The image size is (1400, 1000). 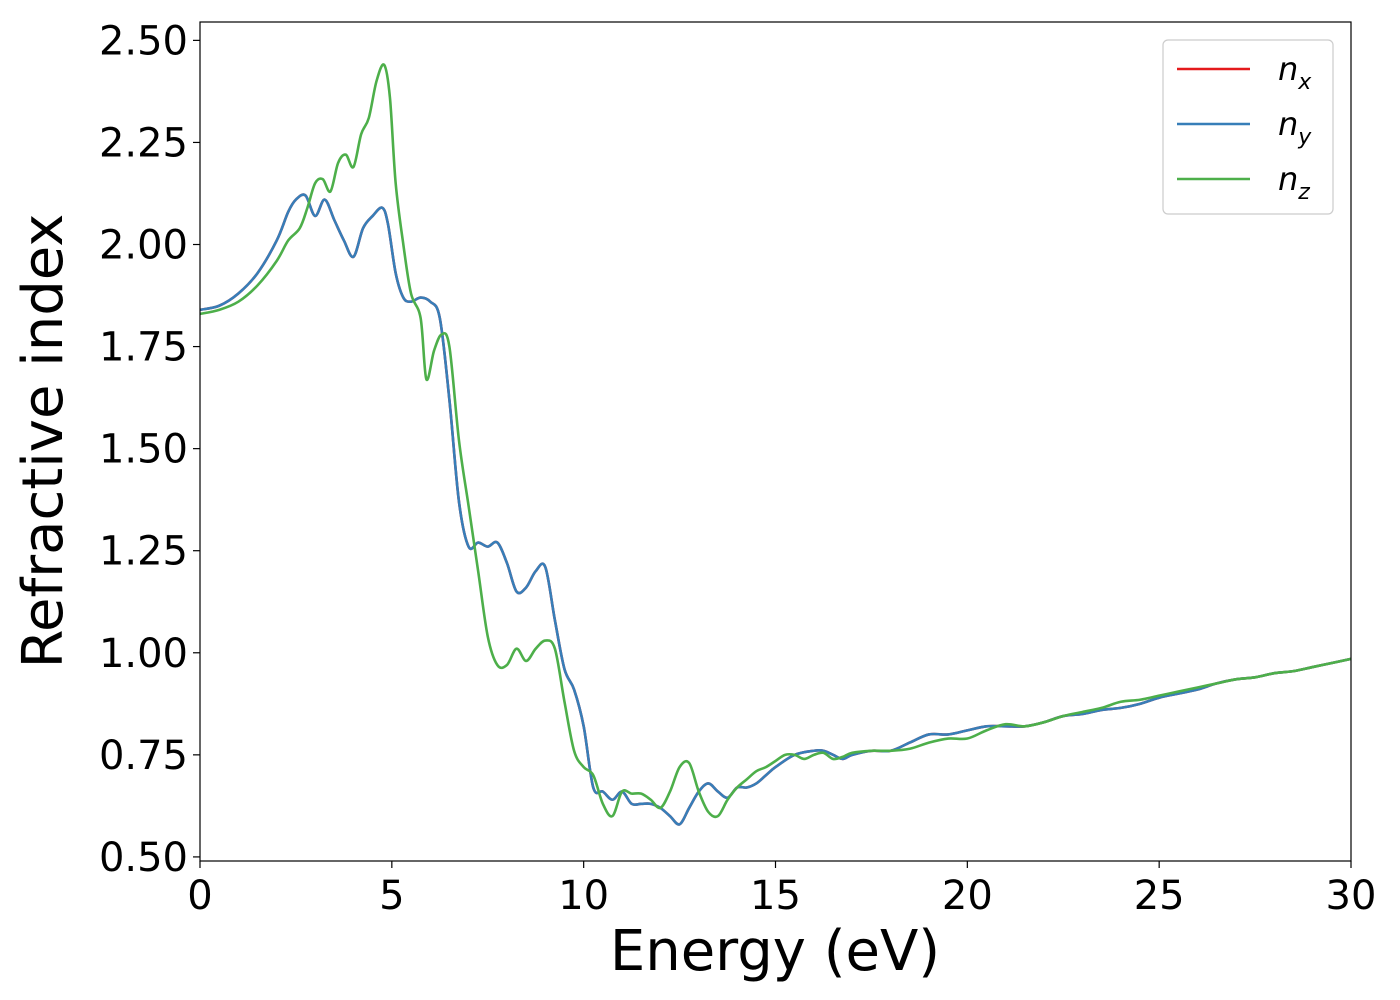 I want to click on x-tick-label: 10, so click(x=583, y=896).